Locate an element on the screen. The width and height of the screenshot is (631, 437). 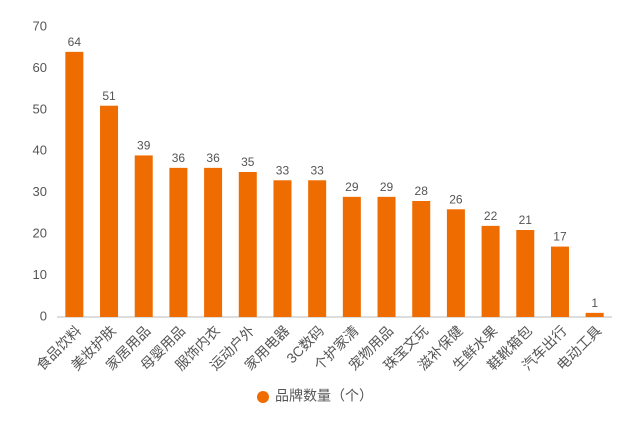
data-label: 17 is located at coordinates (560, 237).